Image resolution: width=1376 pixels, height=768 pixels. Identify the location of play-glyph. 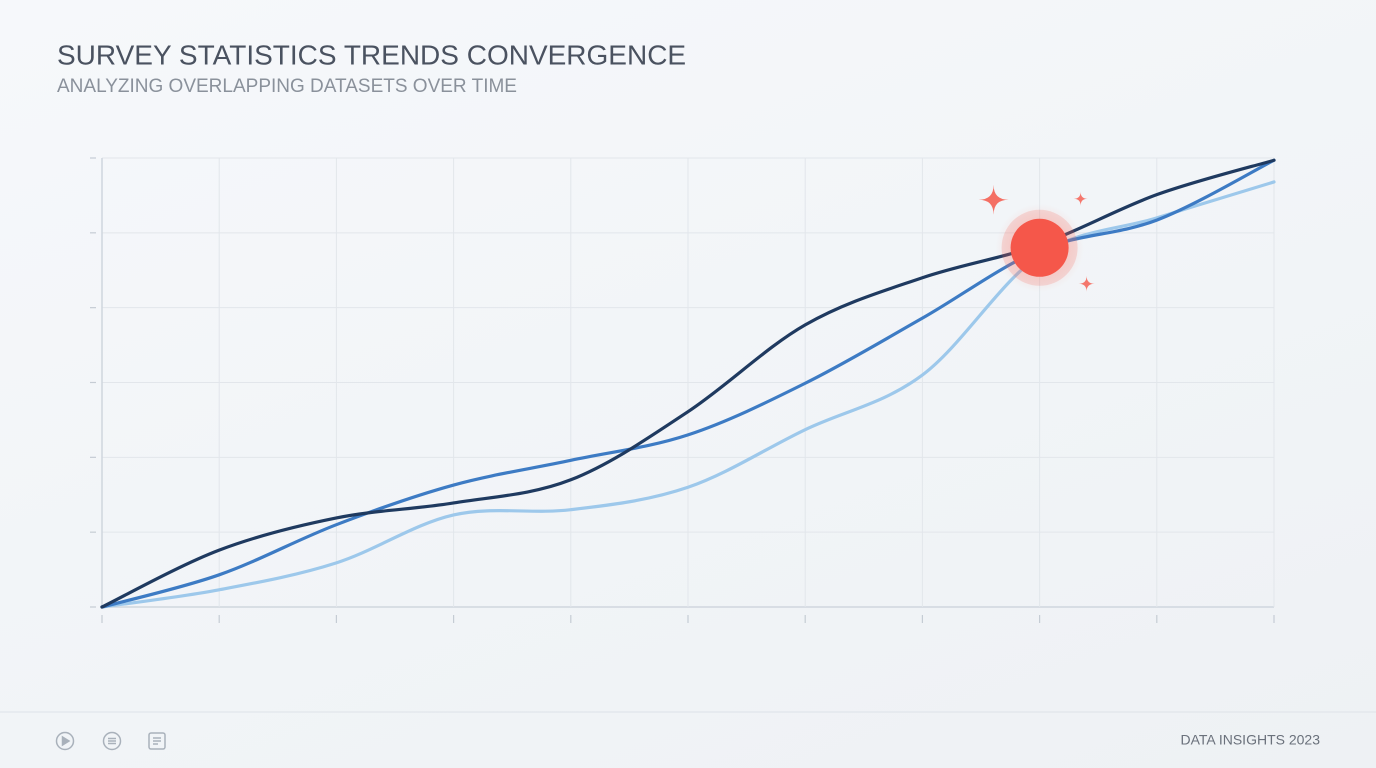
(66, 741).